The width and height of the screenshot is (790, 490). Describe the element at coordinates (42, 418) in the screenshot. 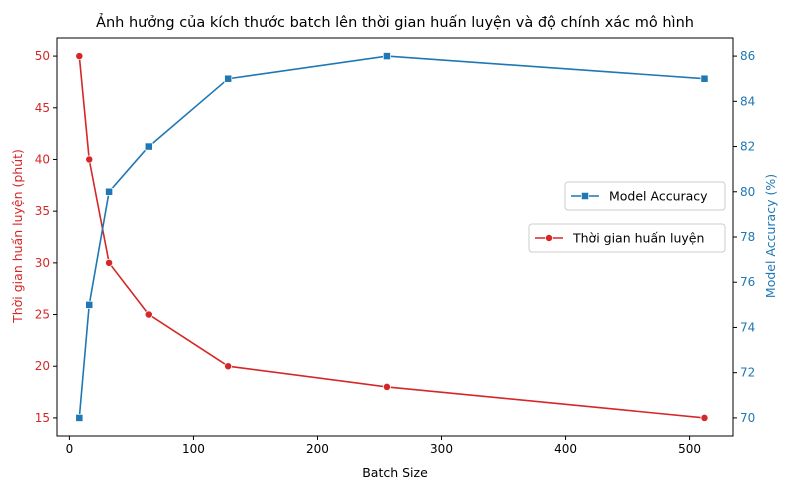

I see `y-left-tick-label: 15` at that location.